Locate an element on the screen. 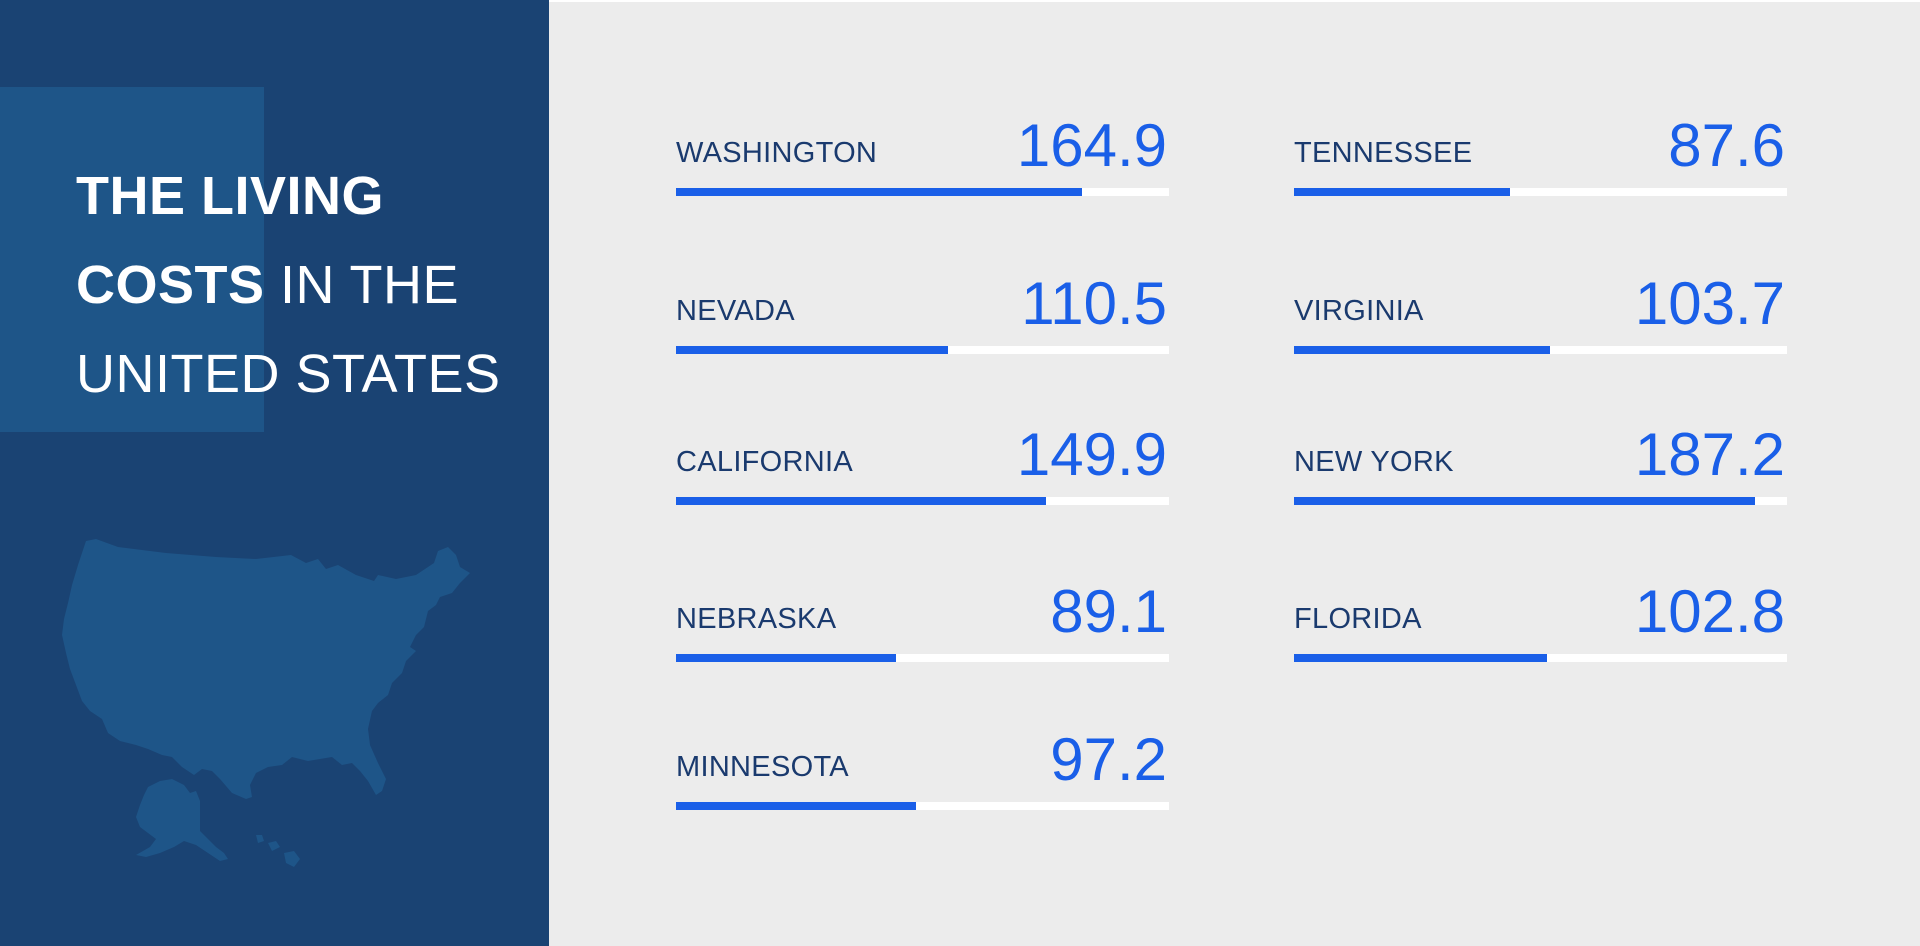  page-title: THE LIVING COSTS IN THE UNITED STATES is located at coordinates (306, 285).